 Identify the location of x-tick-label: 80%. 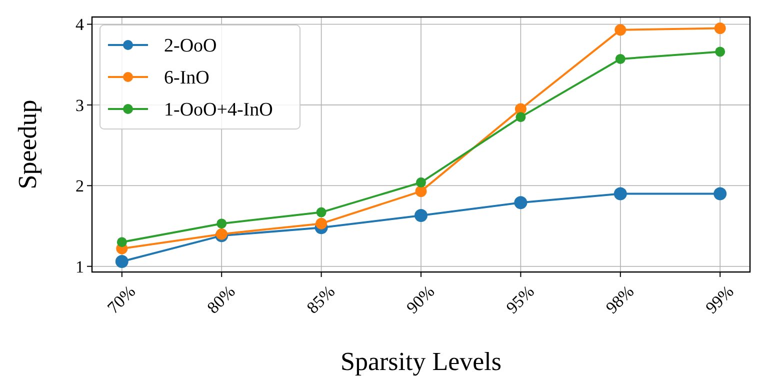
(221, 300).